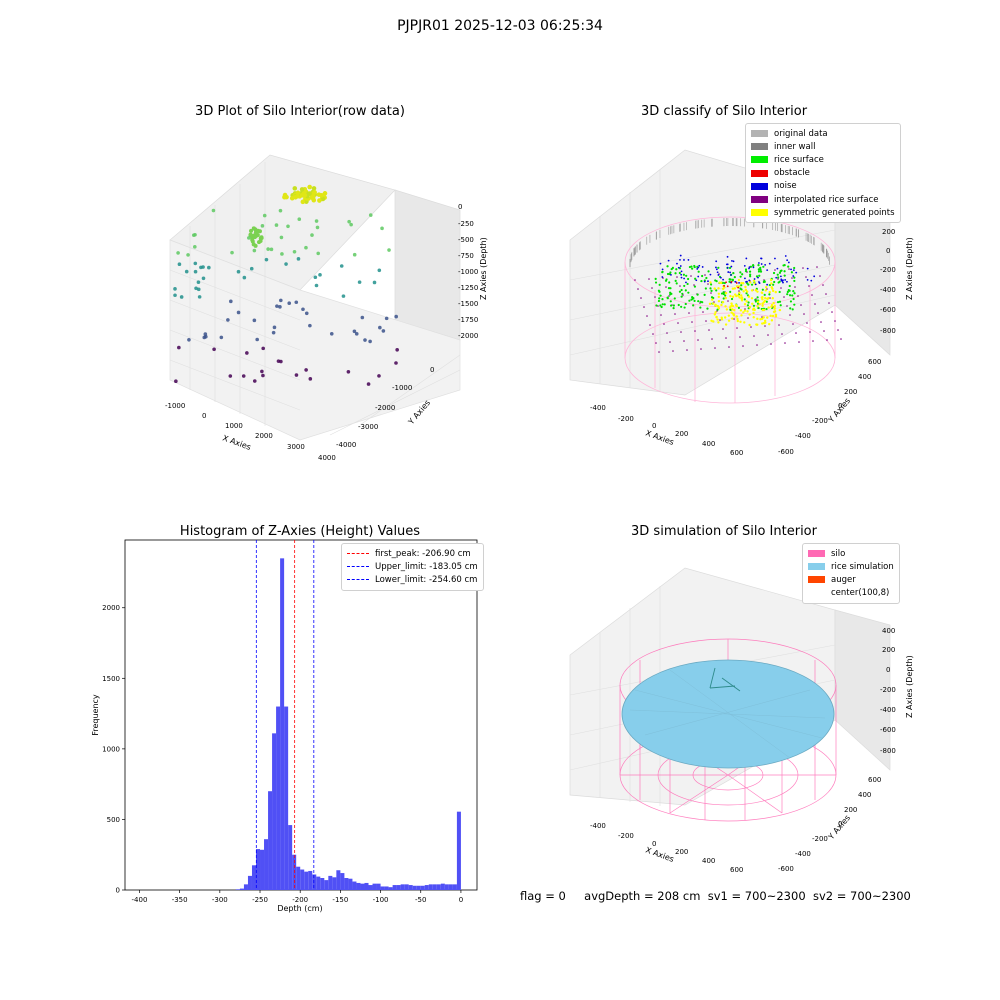 This screenshot has height=1000, width=1000. Describe the element at coordinates (468, 336) in the screenshot. I see `raw-ztick: -2000` at that location.